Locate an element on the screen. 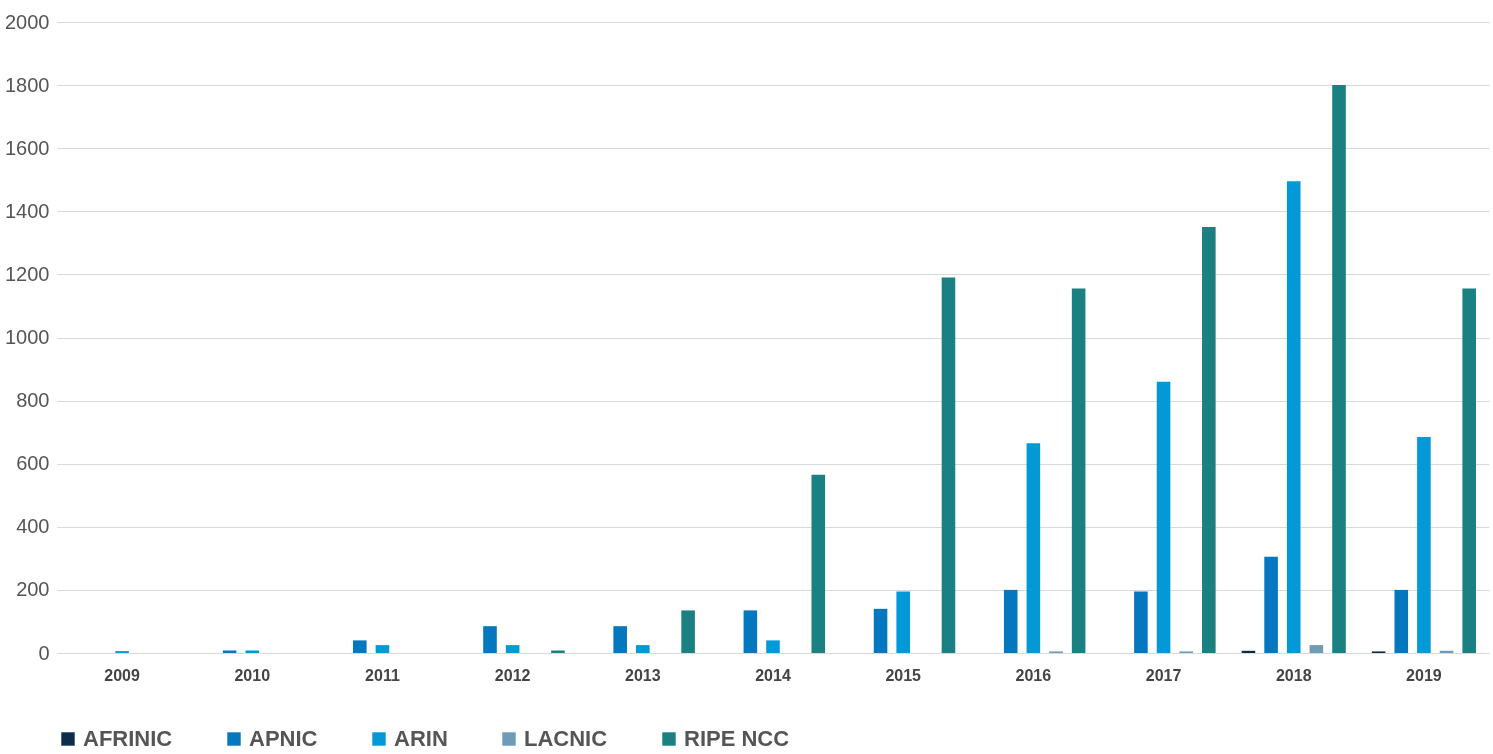 The height and width of the screenshot is (754, 1493). x-tick-label: 2012 is located at coordinates (512, 675).